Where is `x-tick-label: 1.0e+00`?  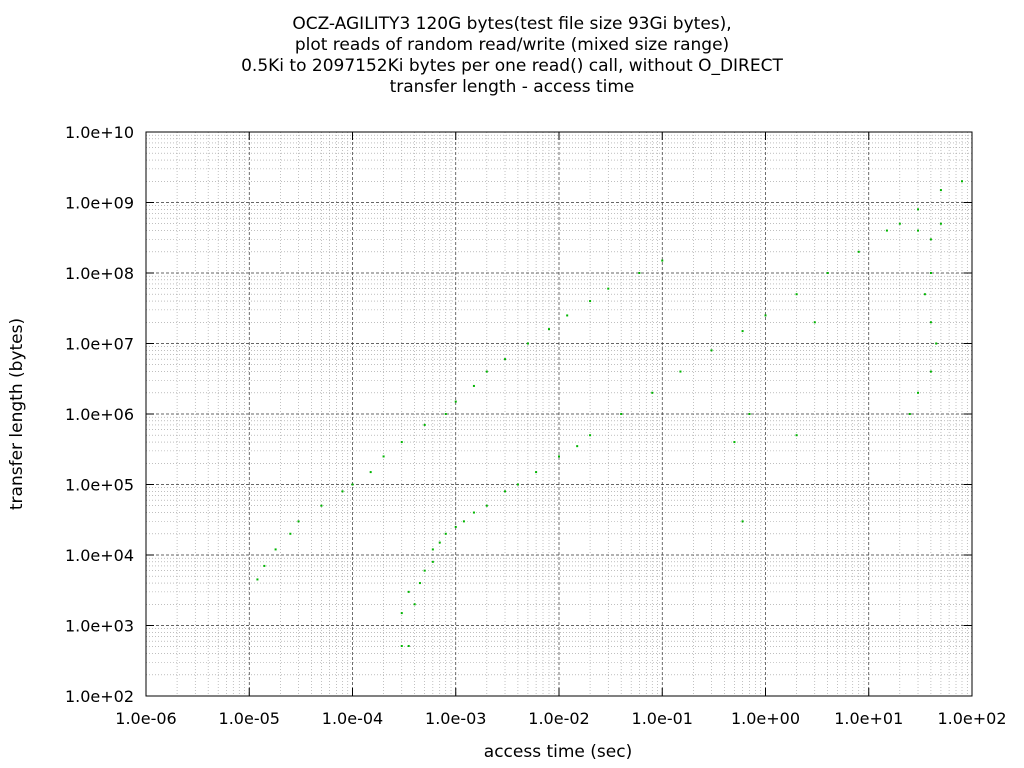 x-tick-label: 1.0e+00 is located at coordinates (765, 718).